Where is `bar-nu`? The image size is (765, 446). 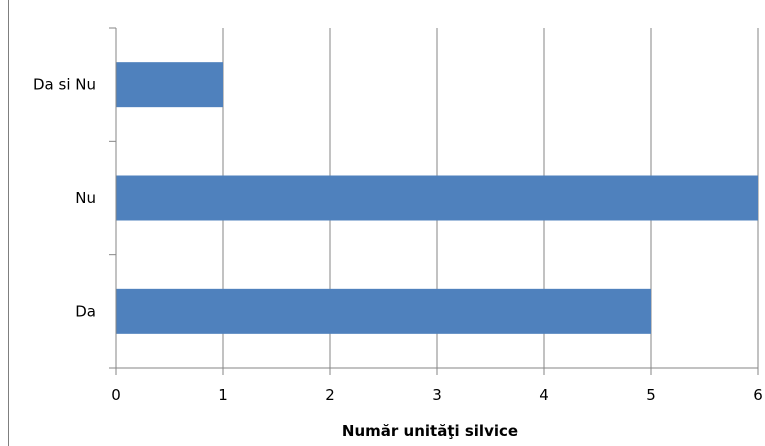
bar-nu is located at coordinates (437, 198).